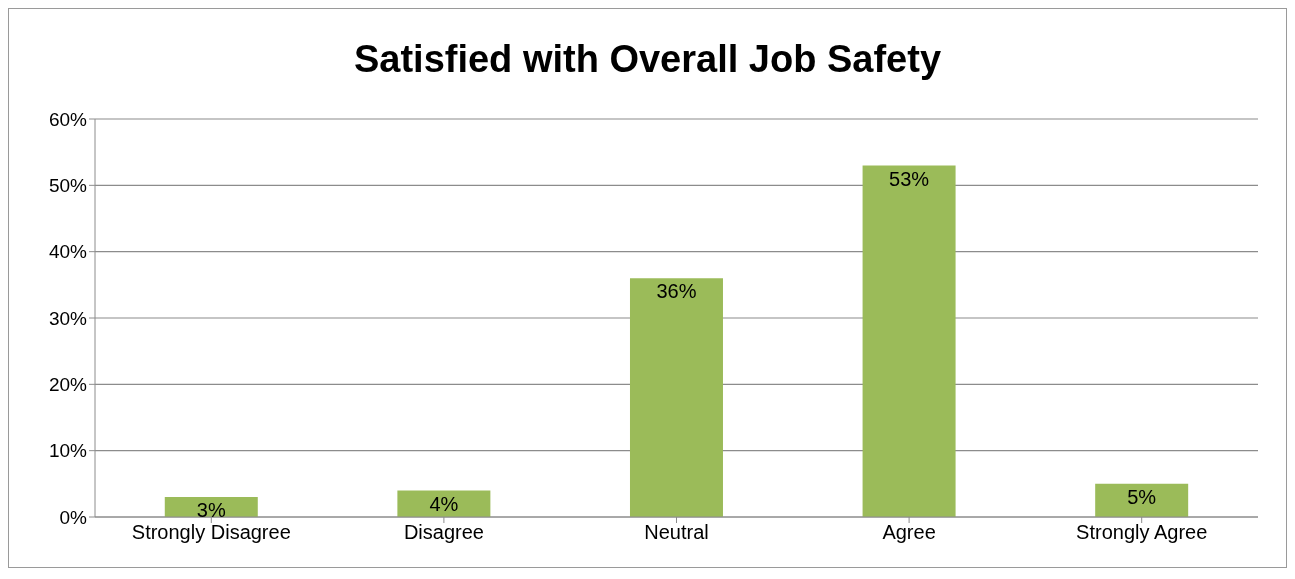  I want to click on y-tick-label: 0%, so click(73, 517).